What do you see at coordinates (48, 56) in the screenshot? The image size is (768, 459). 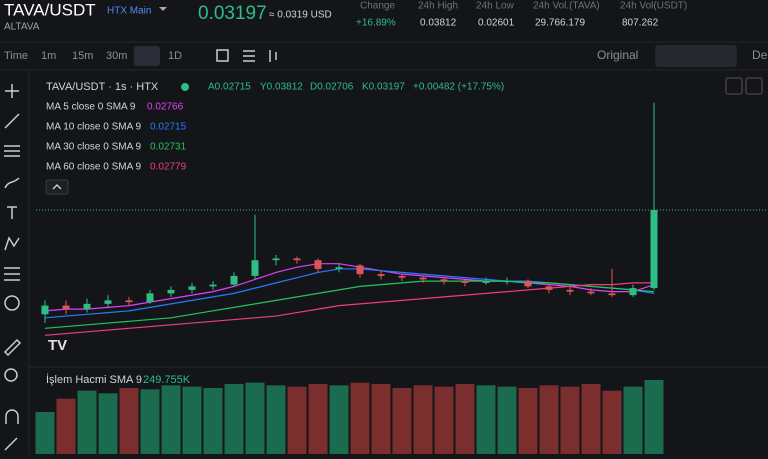 I see `interval: 1m` at bounding box center [48, 56].